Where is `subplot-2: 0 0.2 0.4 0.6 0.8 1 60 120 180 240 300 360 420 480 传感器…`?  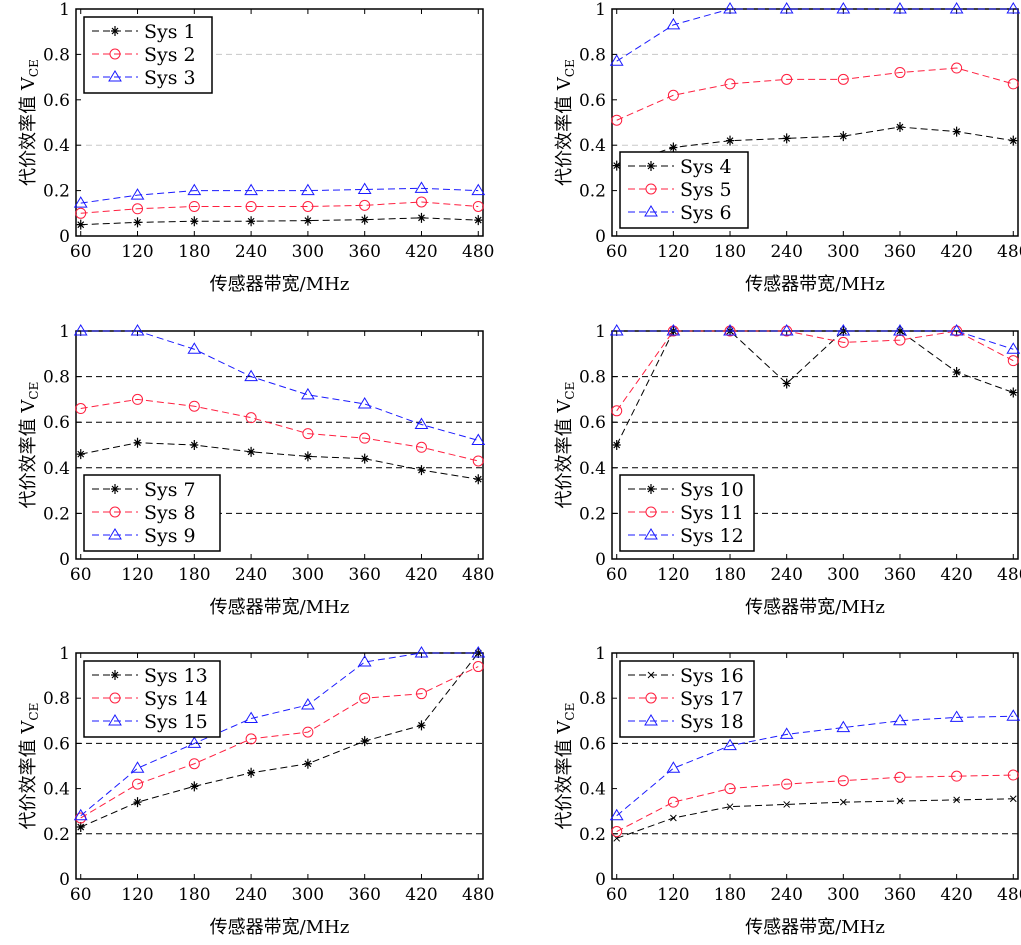 subplot-2: 0 0.2 0.4 0.6 0.8 1 60 120 180 240 300 360 420 480 传感器… is located at coordinates (787, 147).